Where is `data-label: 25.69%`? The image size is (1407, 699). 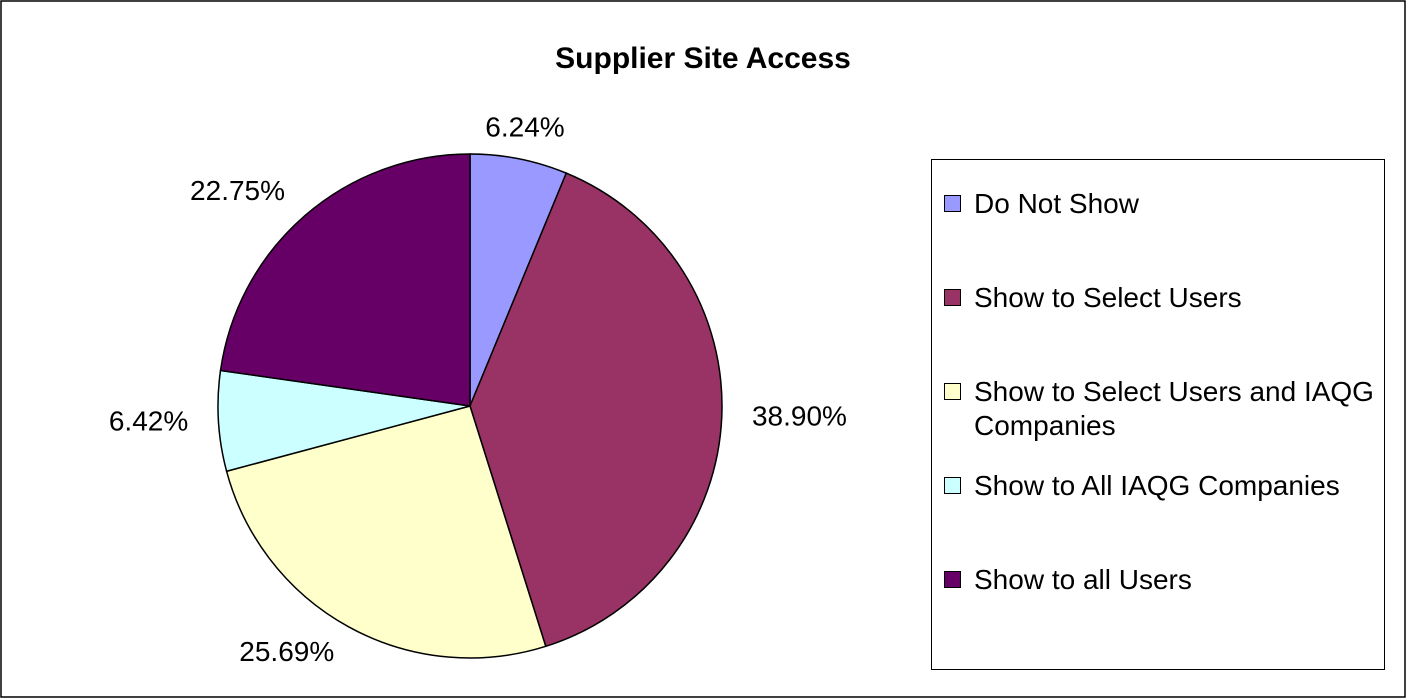 data-label: 25.69% is located at coordinates (286, 651).